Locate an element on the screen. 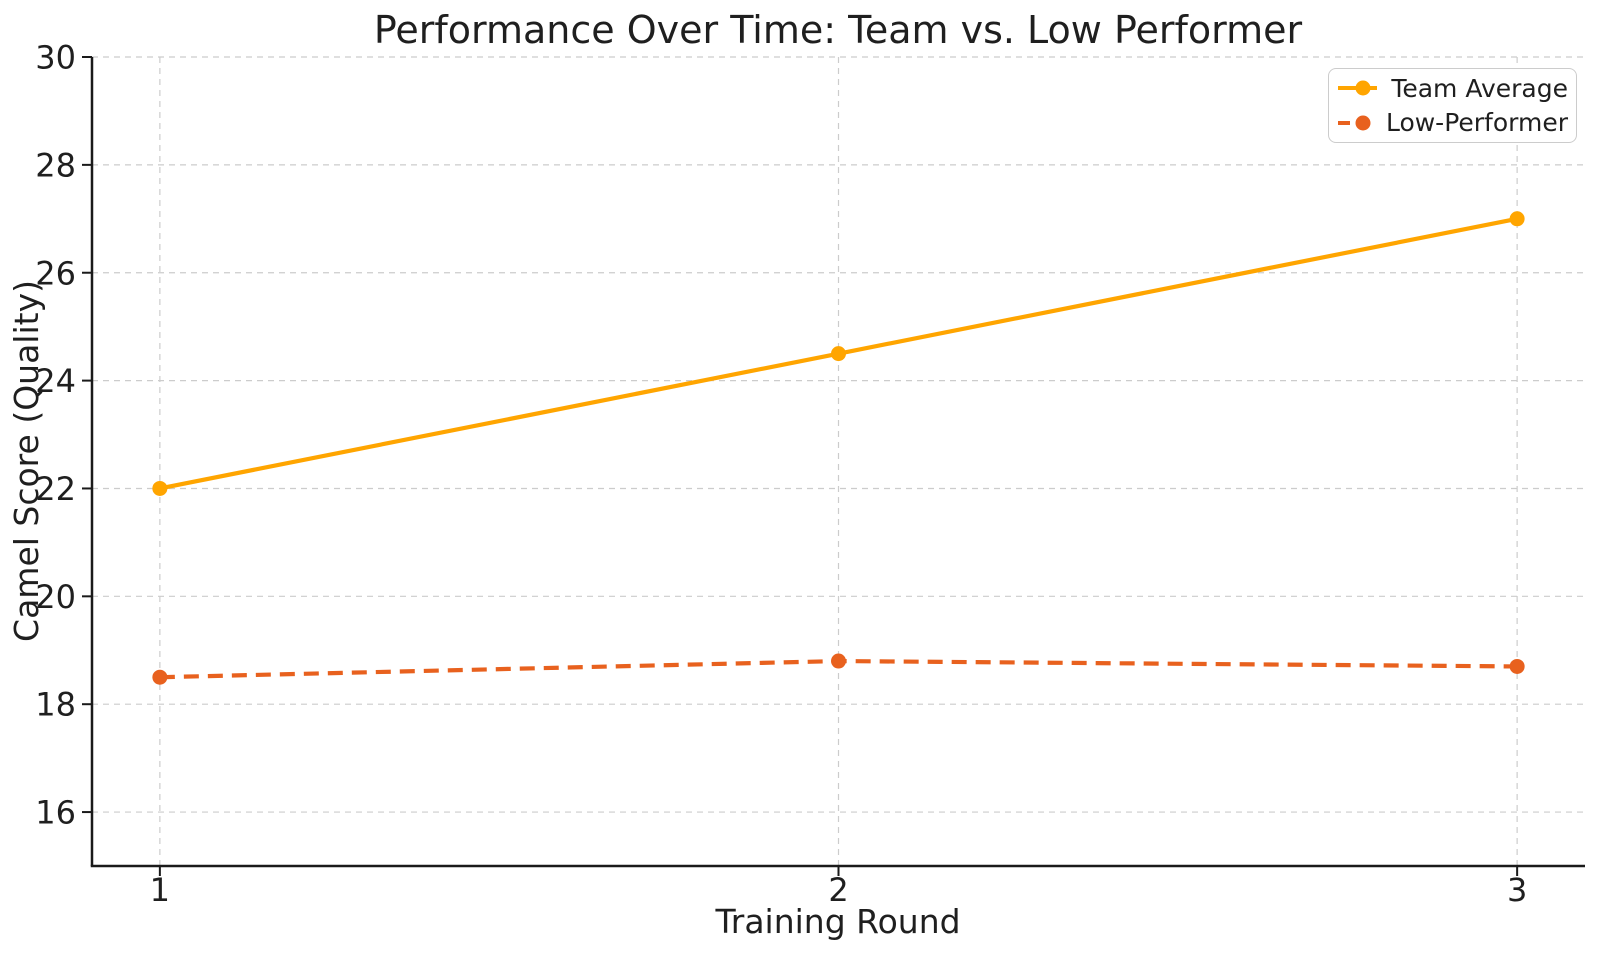 The width and height of the screenshot is (1600, 954). y-tick-label: 30 is located at coordinates (55, 58).